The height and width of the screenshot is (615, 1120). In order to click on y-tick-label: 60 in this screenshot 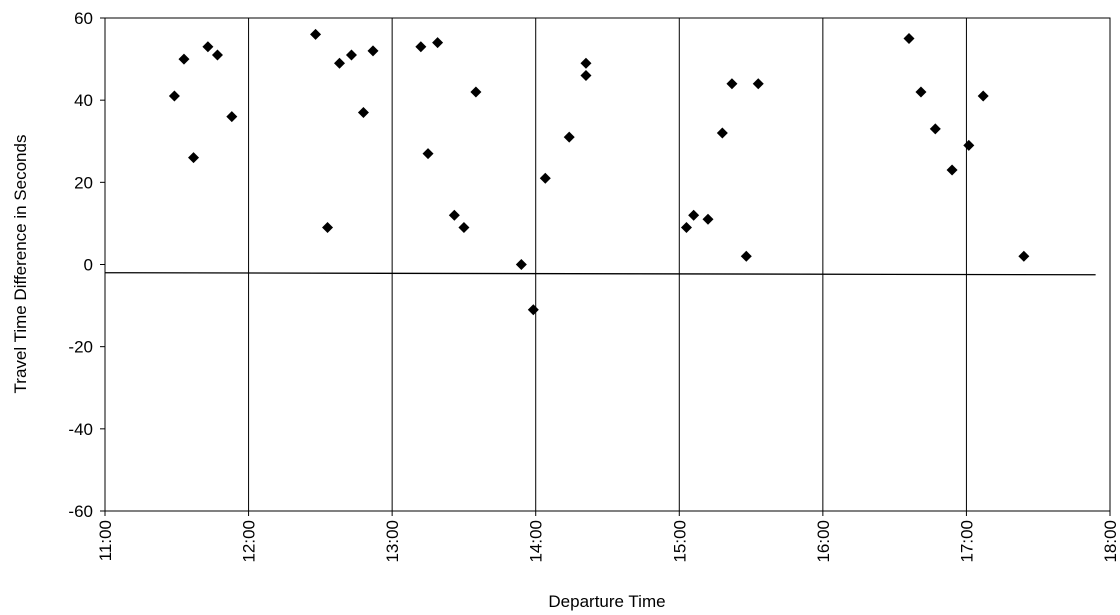, I will do `click(83, 18)`.